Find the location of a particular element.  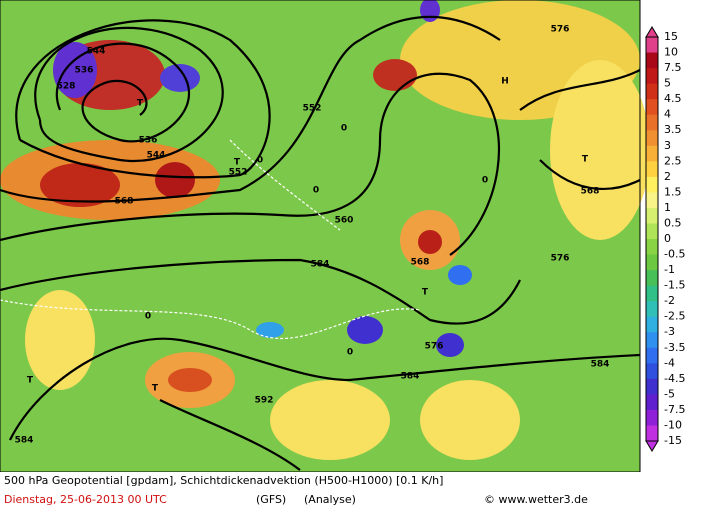

colorbar-label: -4 is located at coordinates (669, 362).